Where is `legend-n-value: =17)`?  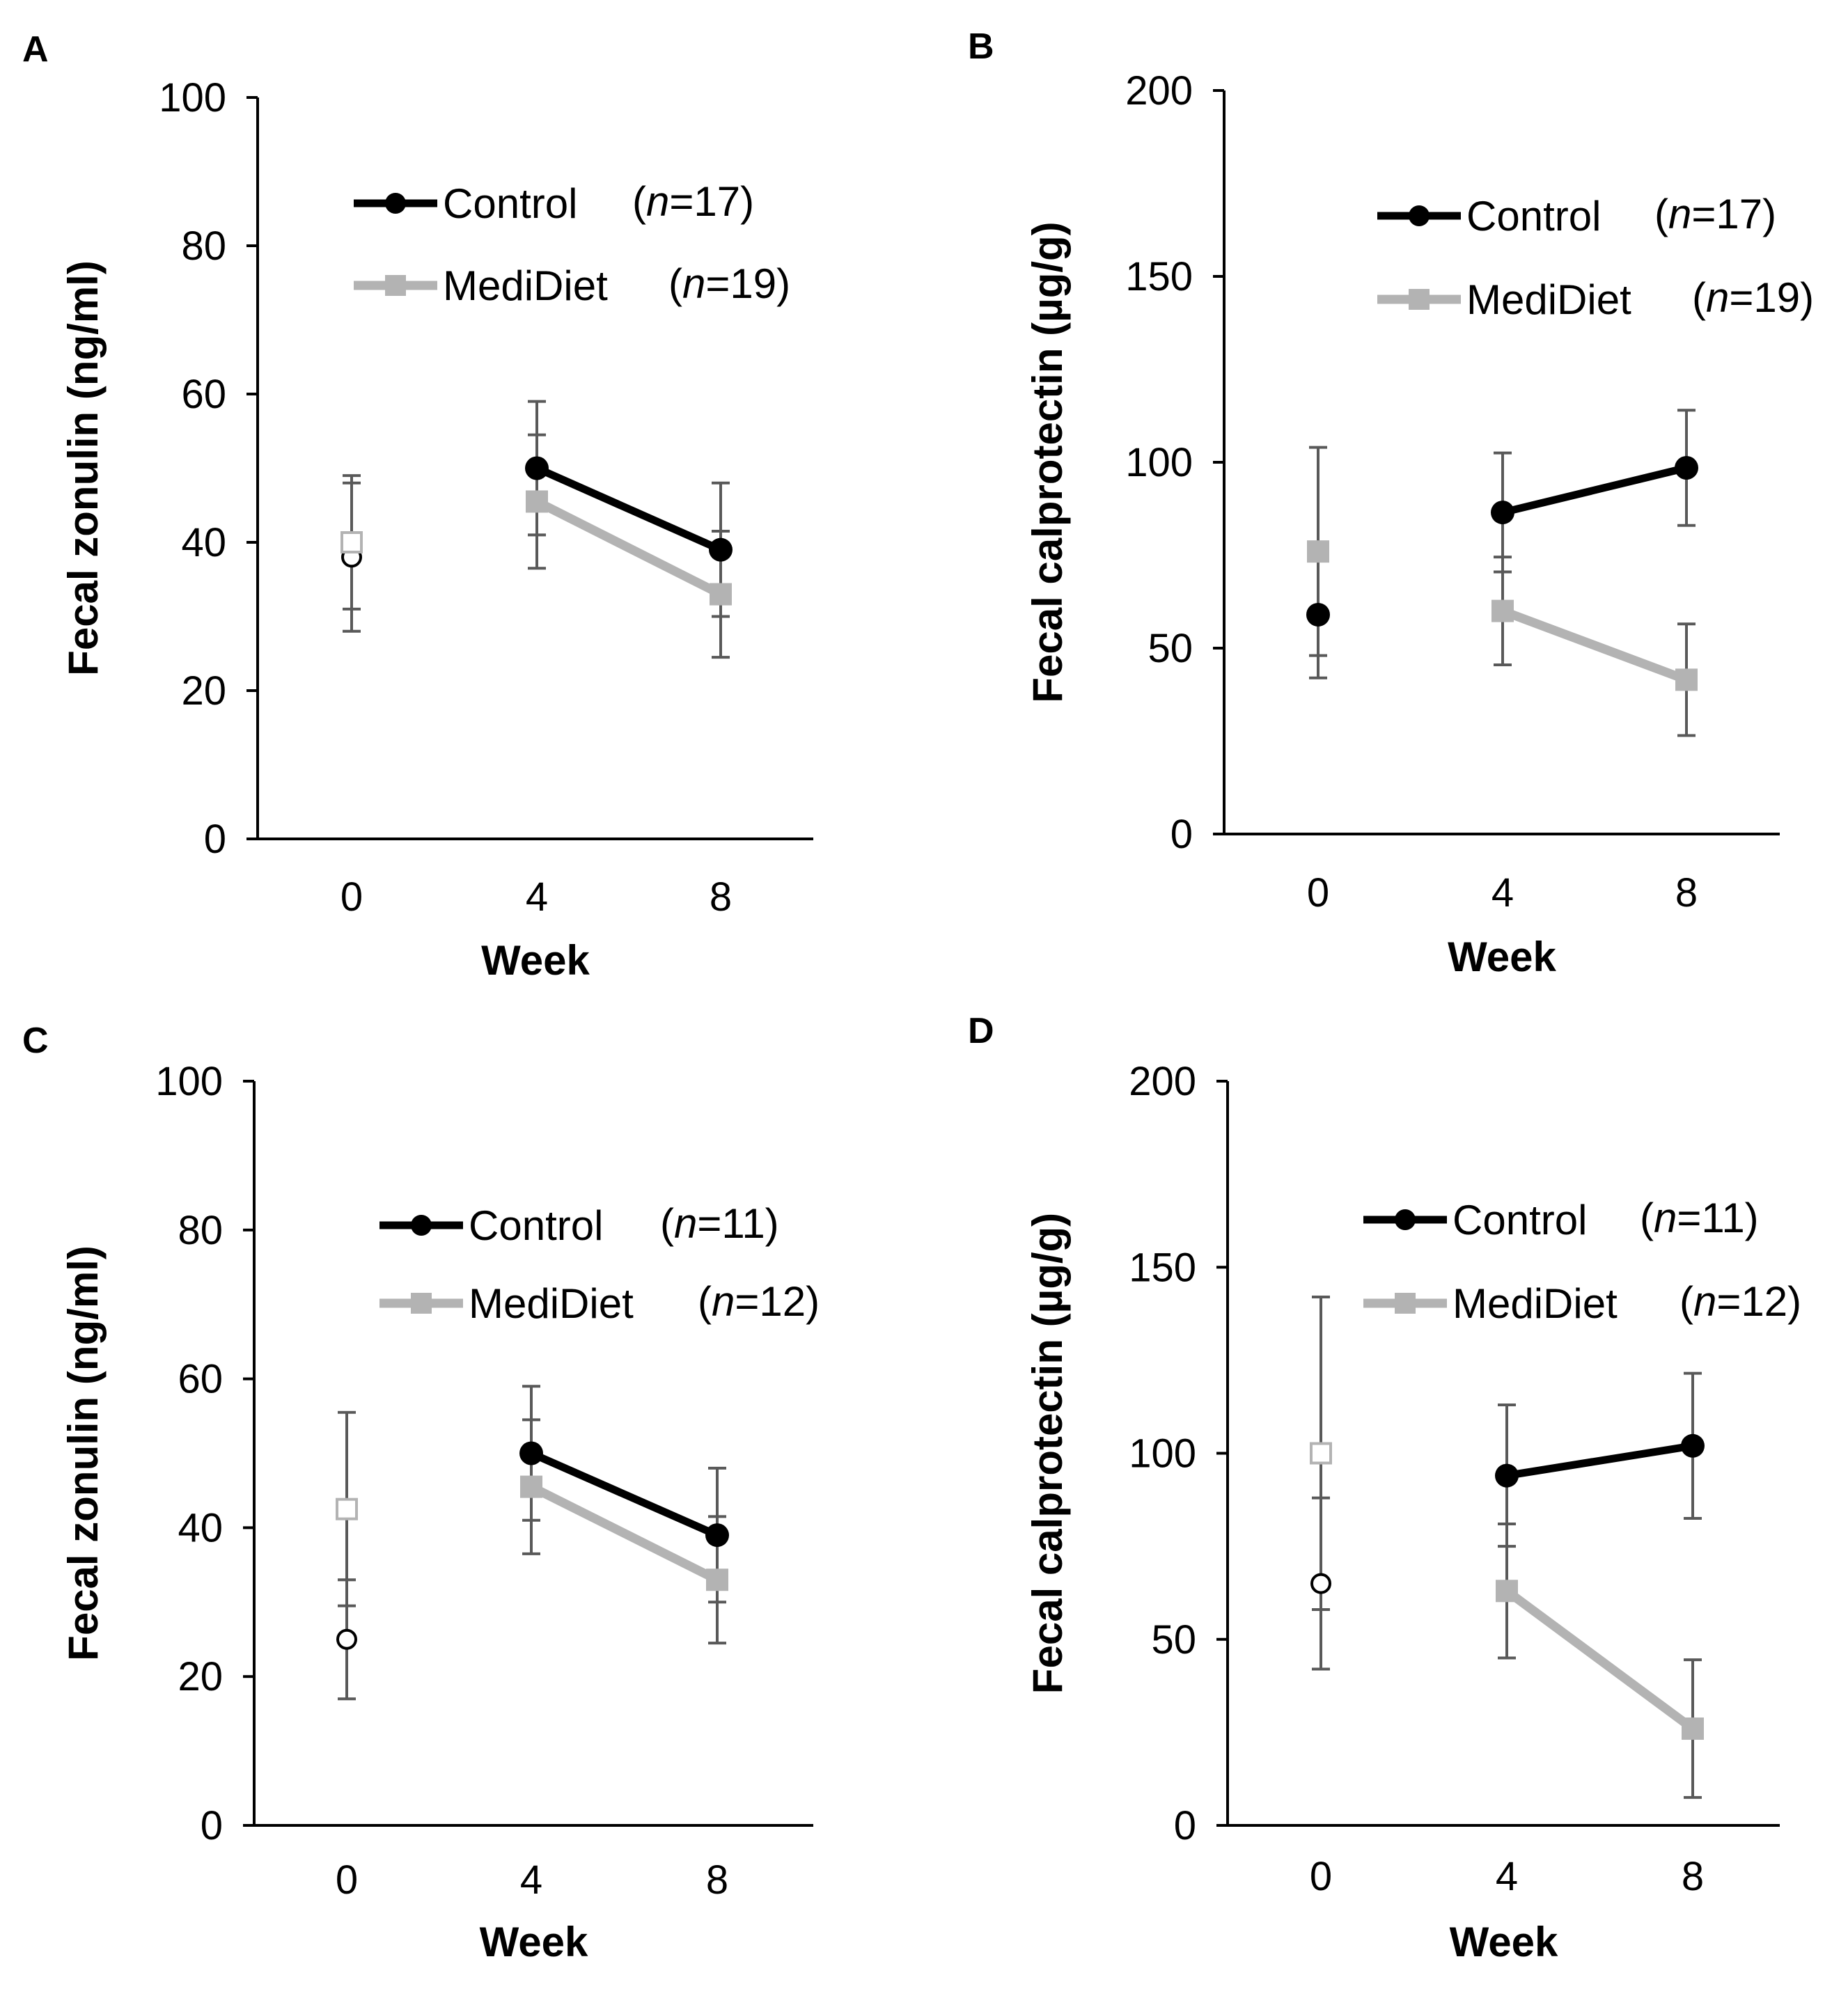
legend-n-value: =17) is located at coordinates (711, 202).